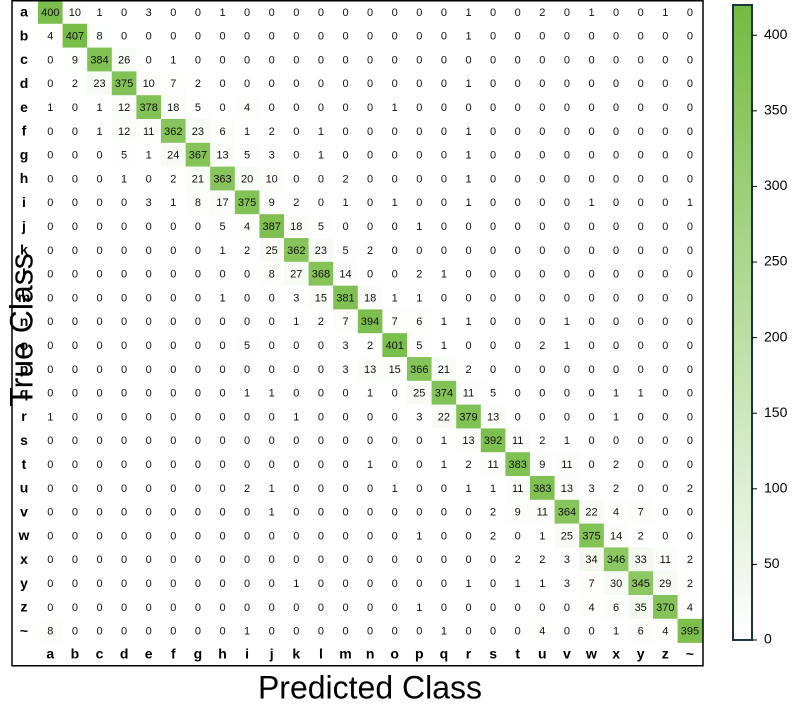 This screenshot has width=797, height=712. Describe the element at coordinates (24, 297) in the screenshot. I see `y-tick-label: m` at that location.